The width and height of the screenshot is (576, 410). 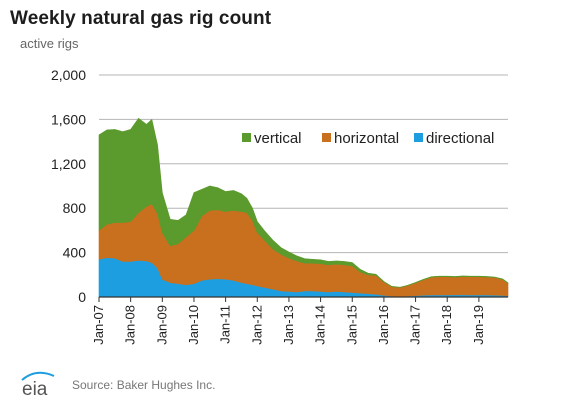 I want to click on chart-title: Weekly natural gas rig count, so click(x=141, y=18).